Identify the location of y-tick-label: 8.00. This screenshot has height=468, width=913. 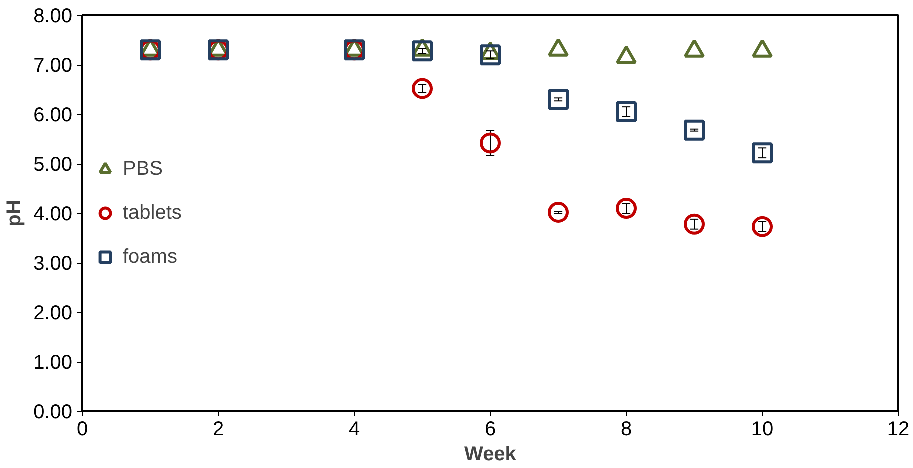
(53, 17).